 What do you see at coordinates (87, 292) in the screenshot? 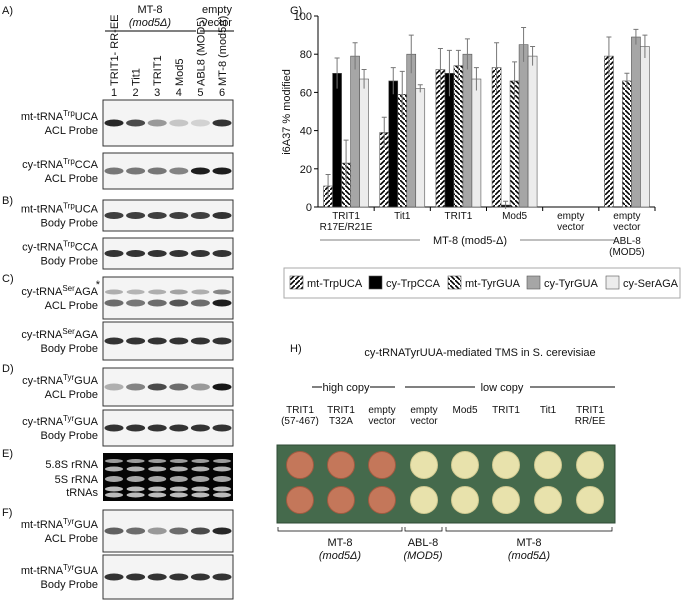
I see `blot-name-part: AGA` at bounding box center [87, 292].